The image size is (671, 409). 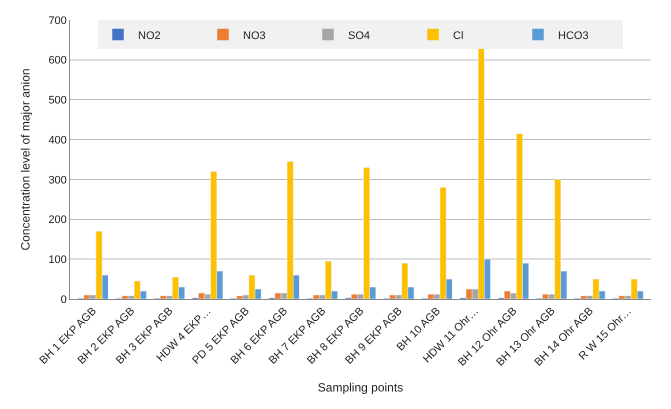 I want to click on y-tick-label: 200, so click(x=57, y=220).